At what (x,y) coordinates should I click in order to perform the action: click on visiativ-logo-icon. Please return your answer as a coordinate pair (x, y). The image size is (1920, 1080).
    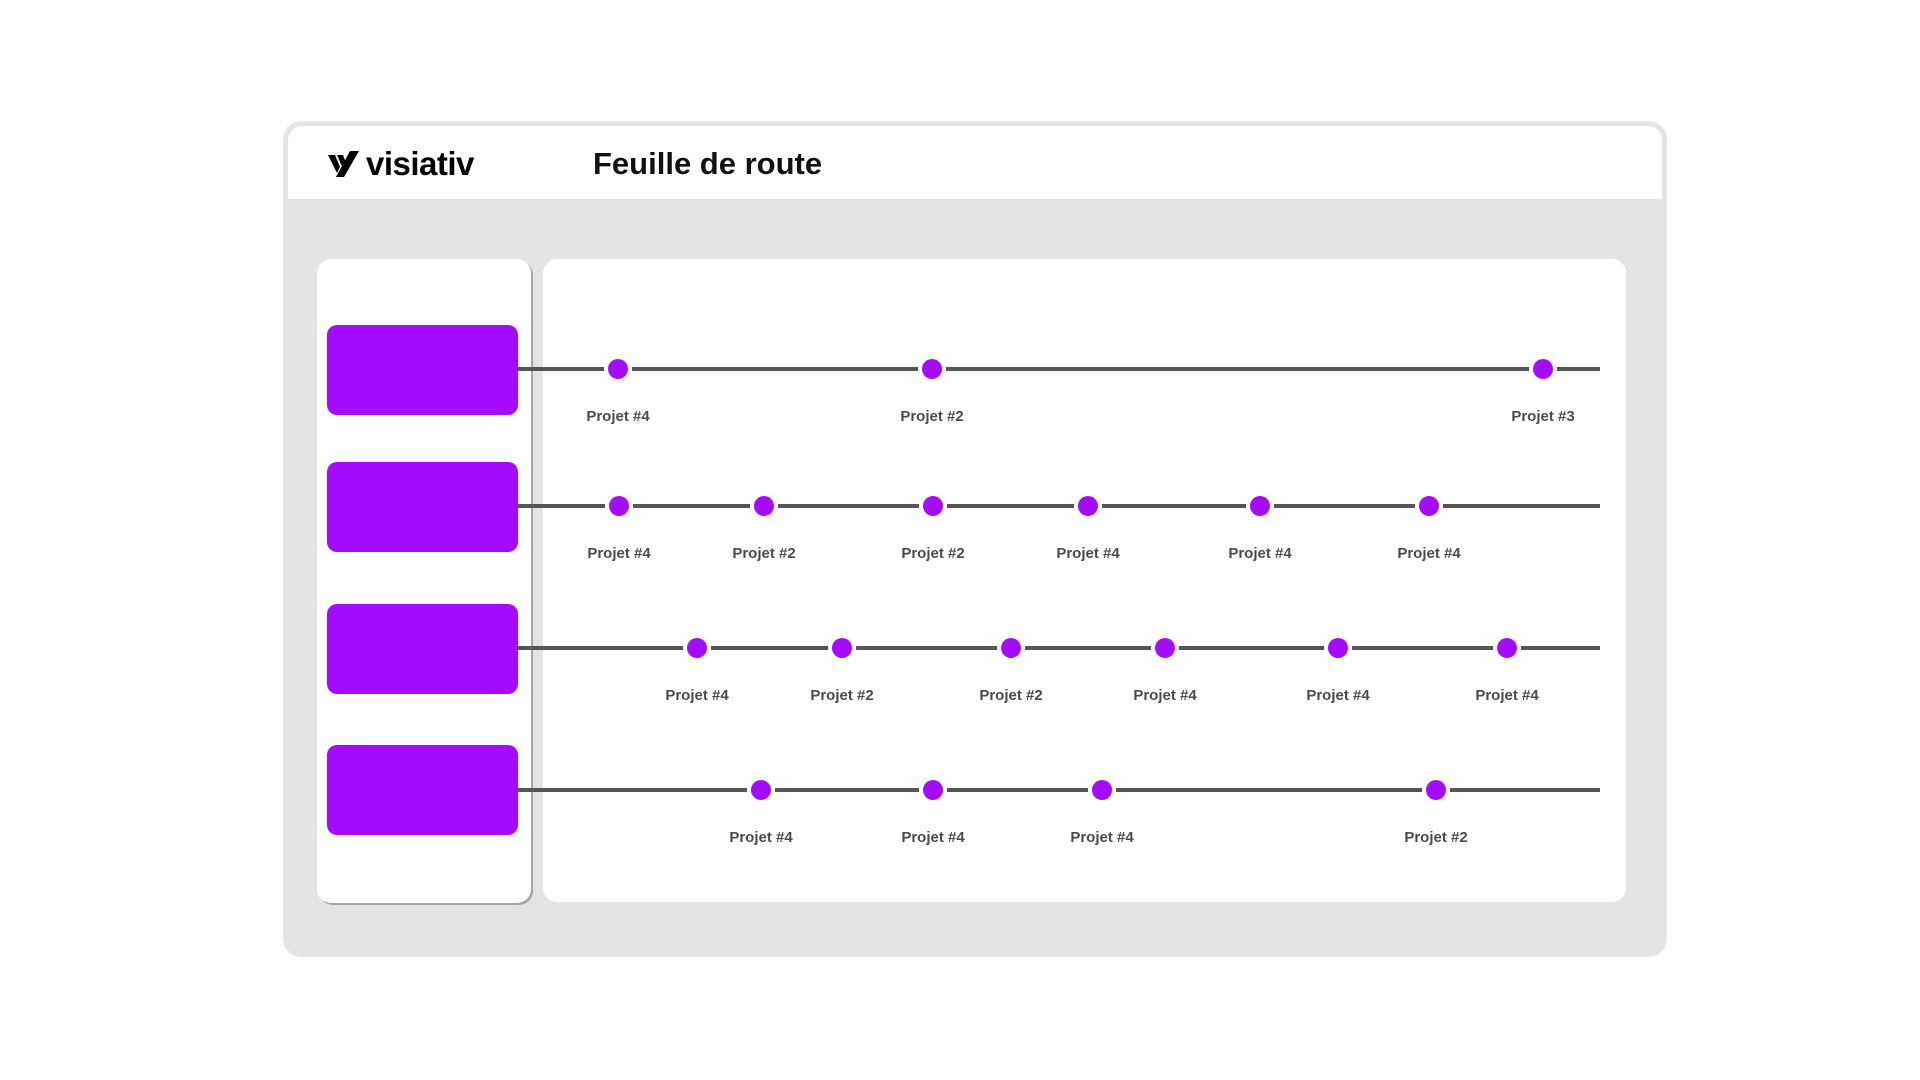
    Looking at the image, I should click on (343, 164).